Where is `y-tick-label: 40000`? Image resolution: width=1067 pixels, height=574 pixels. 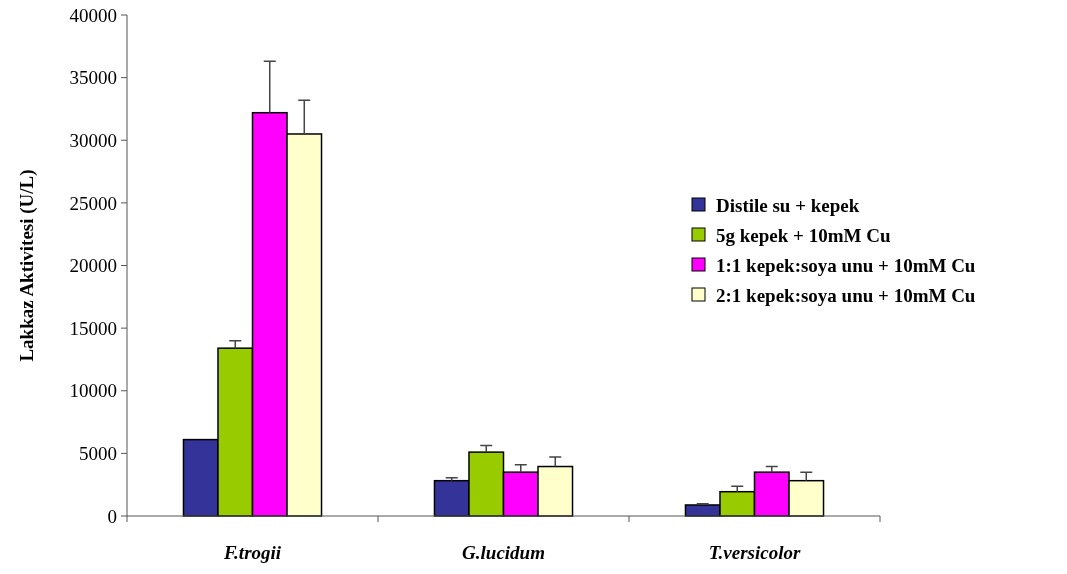
y-tick-label: 40000 is located at coordinates (93, 15).